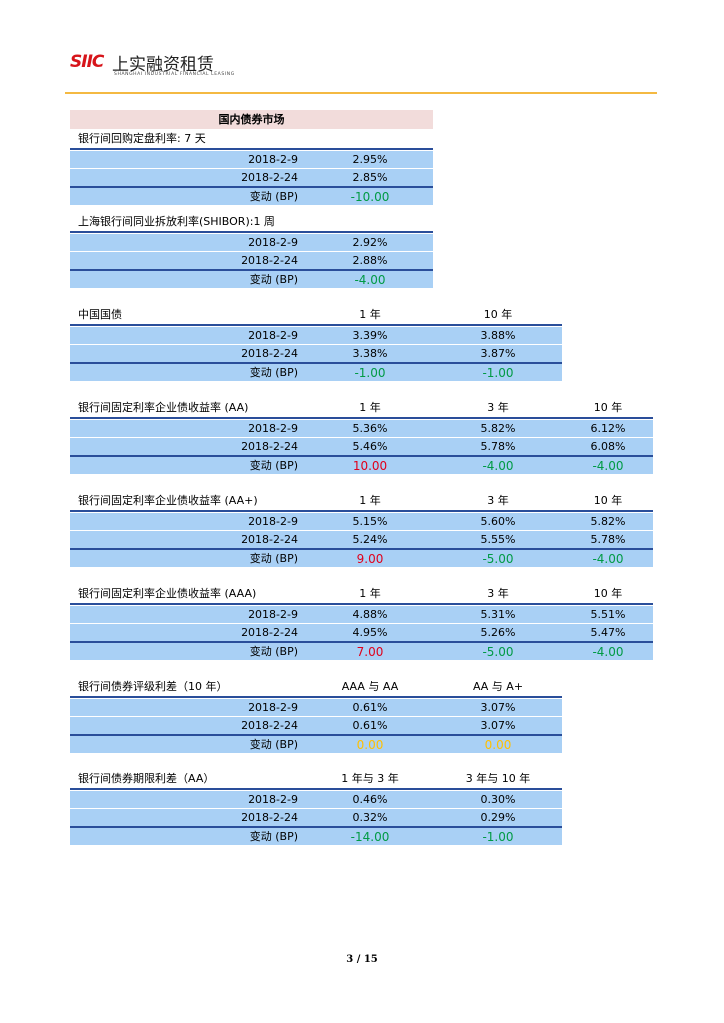 The image size is (724, 1023). What do you see at coordinates (498, 614) in the screenshot?
I see `rate-value: 5.31%` at bounding box center [498, 614].